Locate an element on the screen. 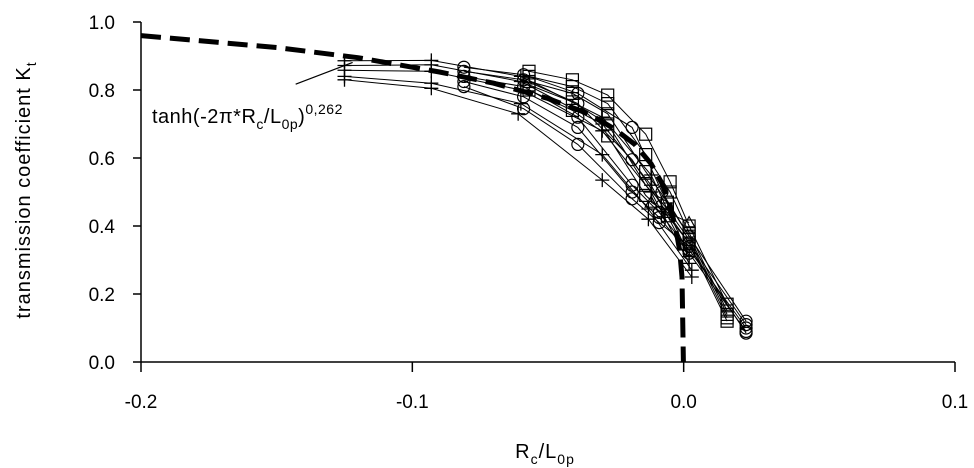 The height and width of the screenshot is (468, 974). y-tick-label: 0.0 is located at coordinates (102, 363).